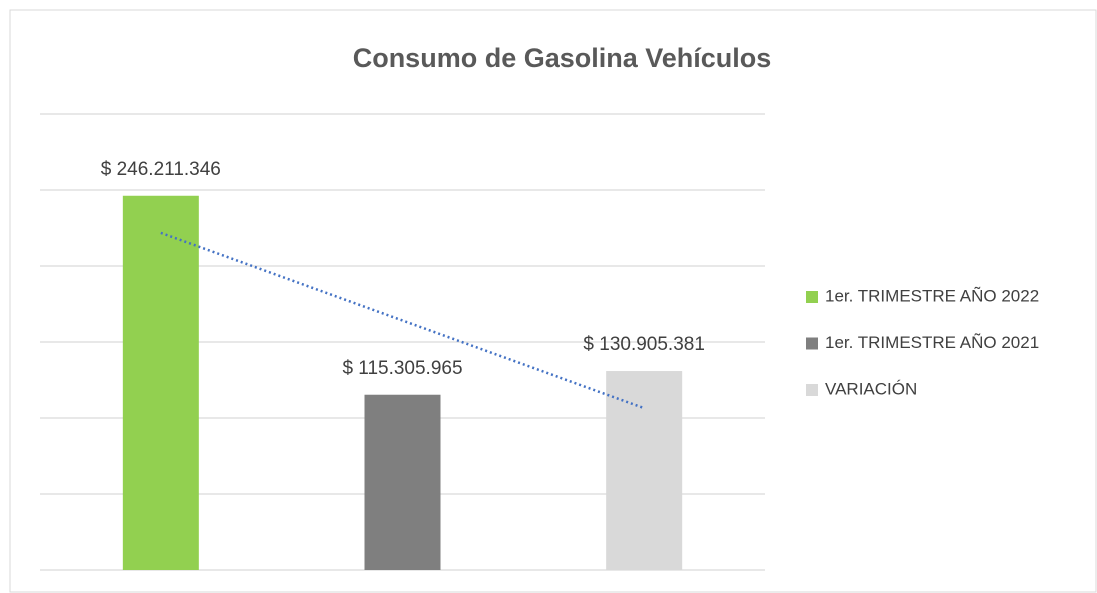  I want to click on legend-label: VARIACIÓN, so click(871, 388).